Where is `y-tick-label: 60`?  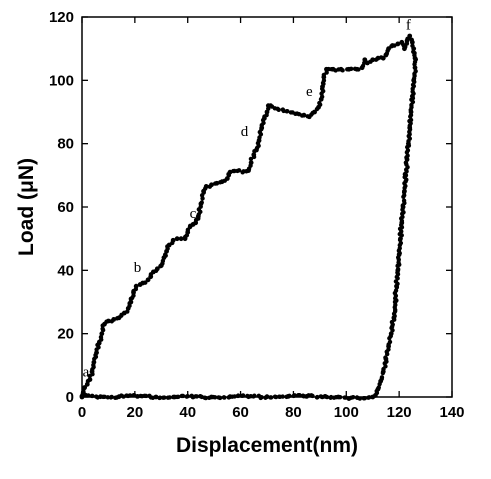 y-tick-label: 60 is located at coordinates (65, 207).